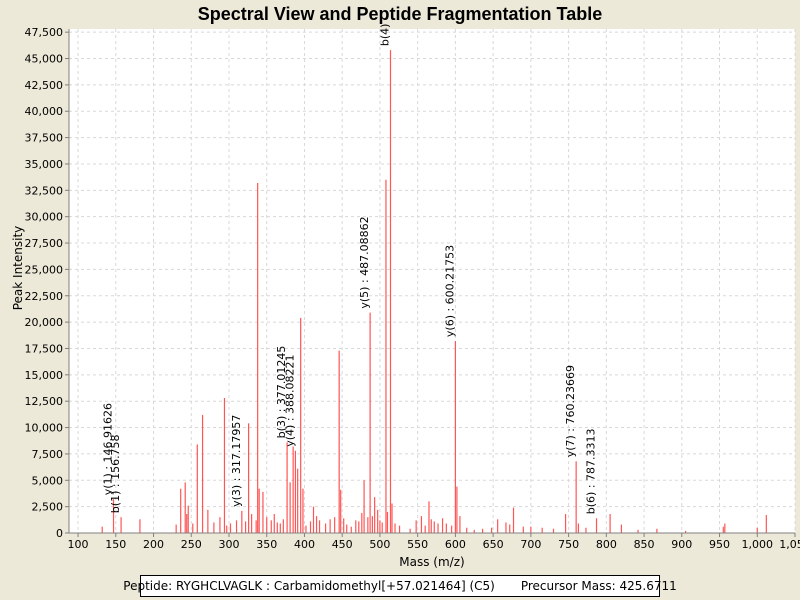 Image resolution: width=800 pixels, height=600 pixels. I want to click on peak-annotation: b(6) : 787.3313, so click(591, 471).